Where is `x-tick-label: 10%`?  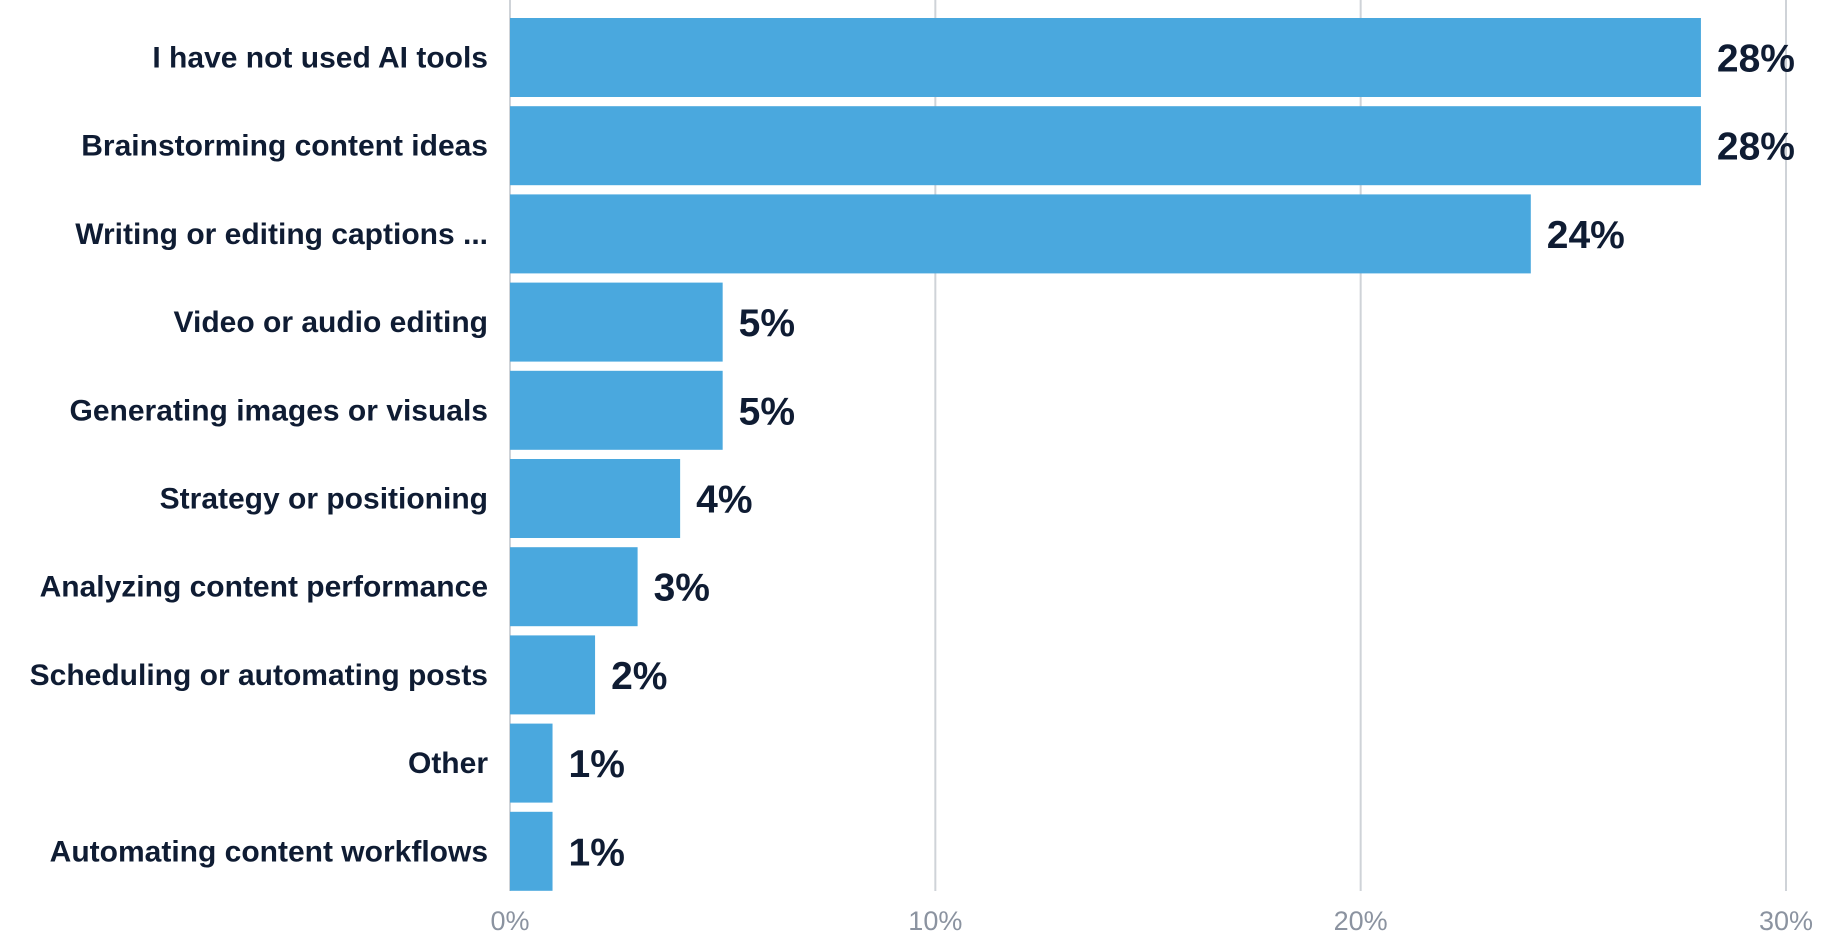
x-tick-label: 10% is located at coordinates (935, 921).